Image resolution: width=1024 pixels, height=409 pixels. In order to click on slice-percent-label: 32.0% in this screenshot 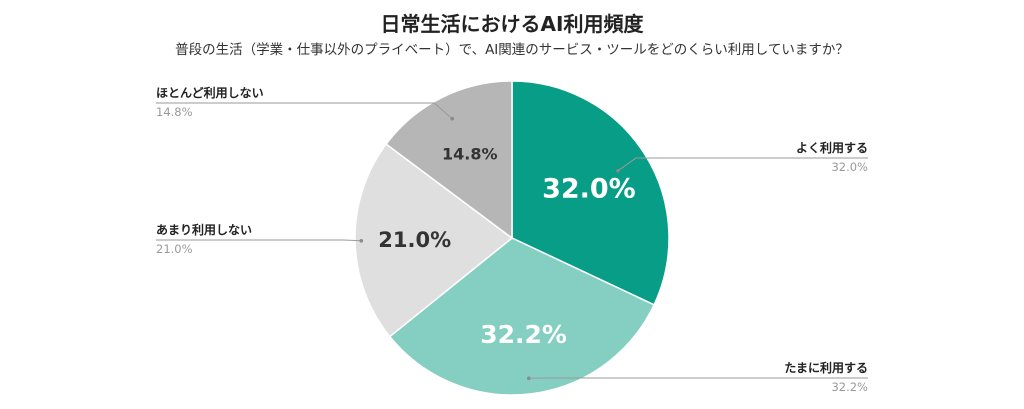, I will do `click(849, 167)`.